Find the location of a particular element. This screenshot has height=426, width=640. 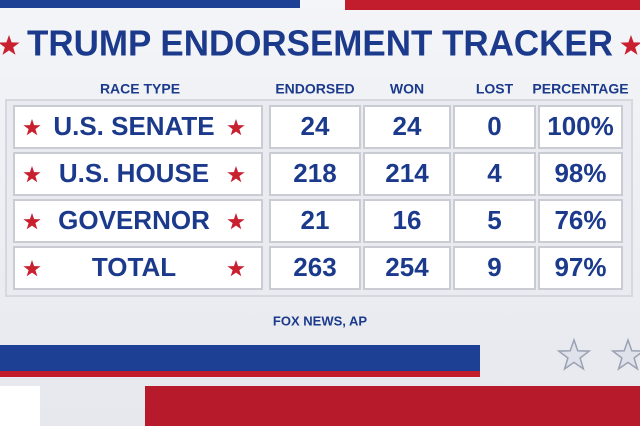

cell-value: 218 is located at coordinates (314, 173).